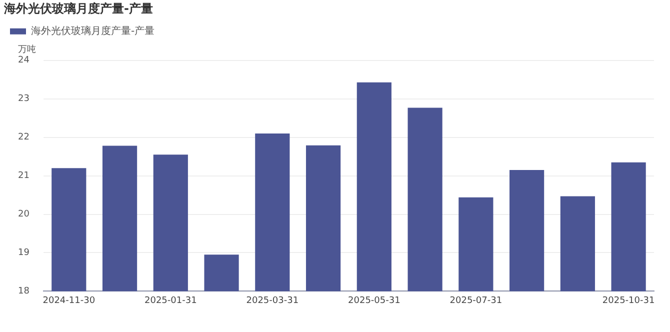 The height and width of the screenshot is (332, 670). Describe the element at coordinates (374, 301) in the screenshot. I see `x-tick-label: 2025-05-31` at that location.